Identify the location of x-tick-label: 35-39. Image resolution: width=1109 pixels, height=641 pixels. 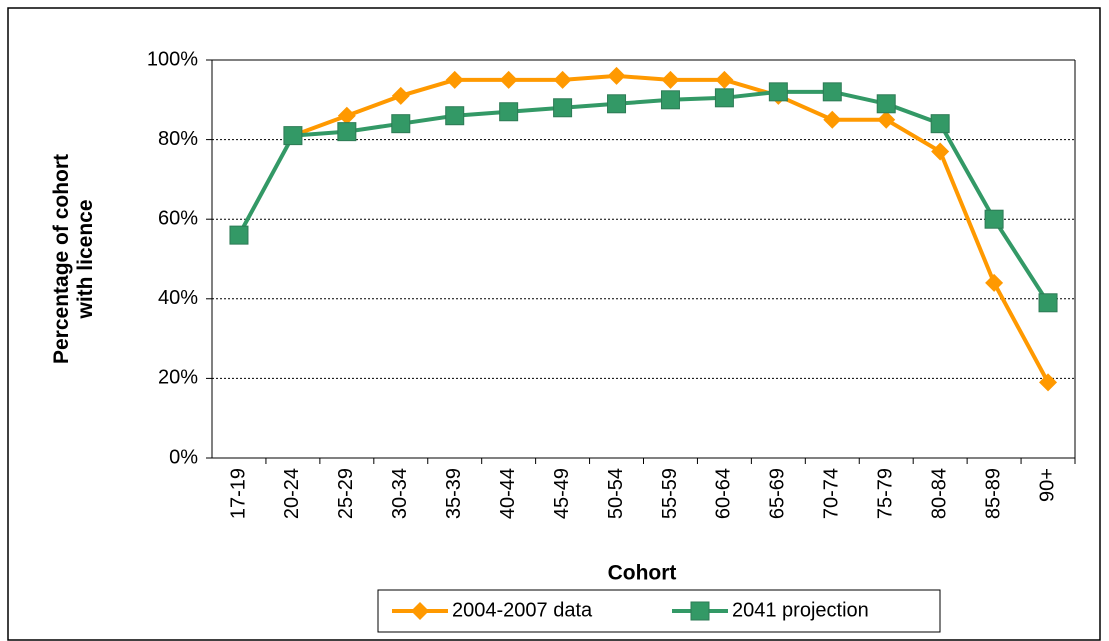
(454, 493).